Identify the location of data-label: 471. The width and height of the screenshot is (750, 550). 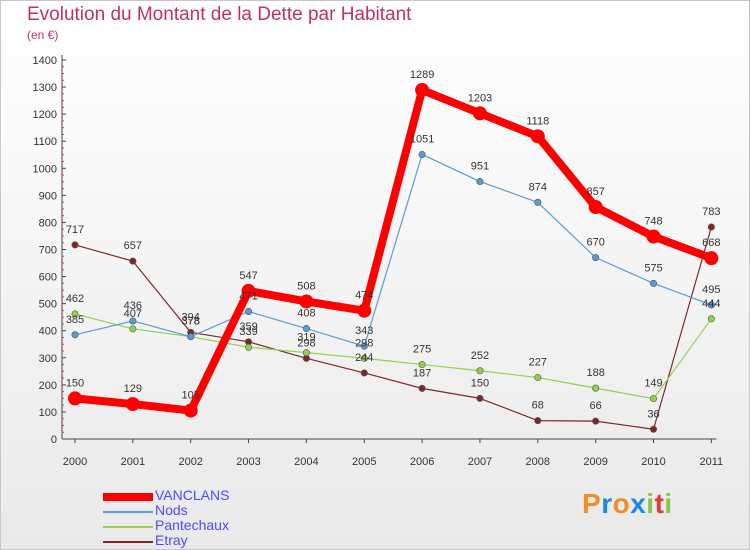
(248, 296).